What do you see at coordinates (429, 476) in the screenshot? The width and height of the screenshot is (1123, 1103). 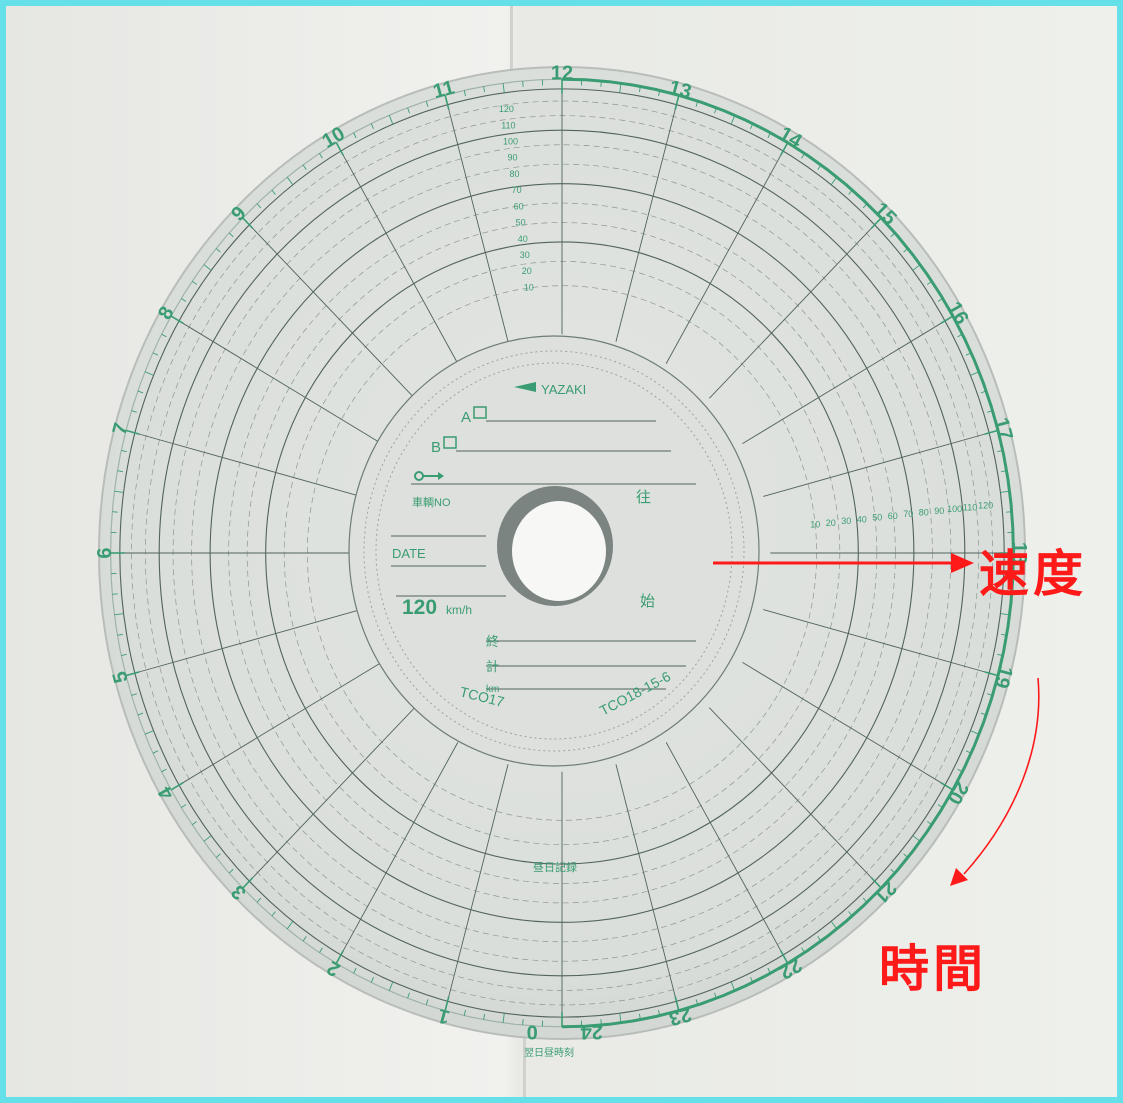 I see `key-icon` at bounding box center [429, 476].